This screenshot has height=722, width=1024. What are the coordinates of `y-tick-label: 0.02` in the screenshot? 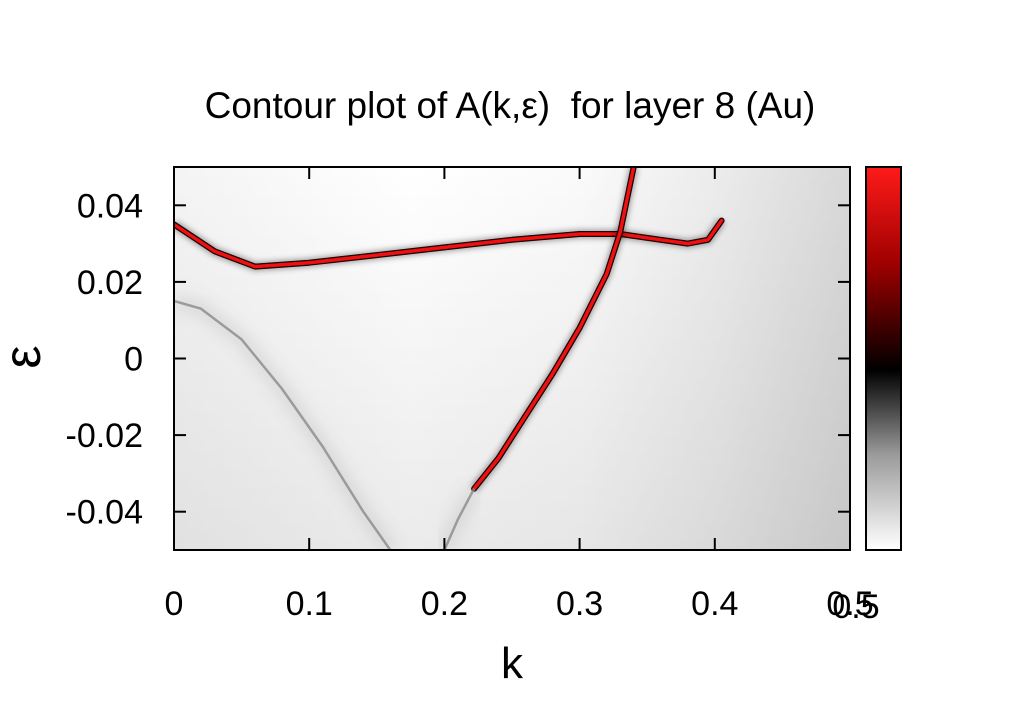 It's located at (110, 283).